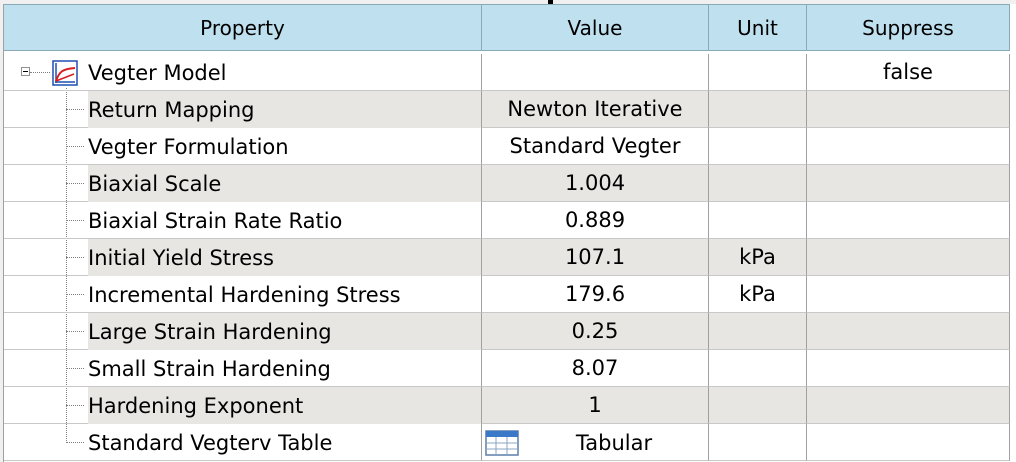 The width and height of the screenshot is (1016, 462). I want to click on property-row-small-strain-hardening: Small Strain Hardening 8.07, so click(508, 368).